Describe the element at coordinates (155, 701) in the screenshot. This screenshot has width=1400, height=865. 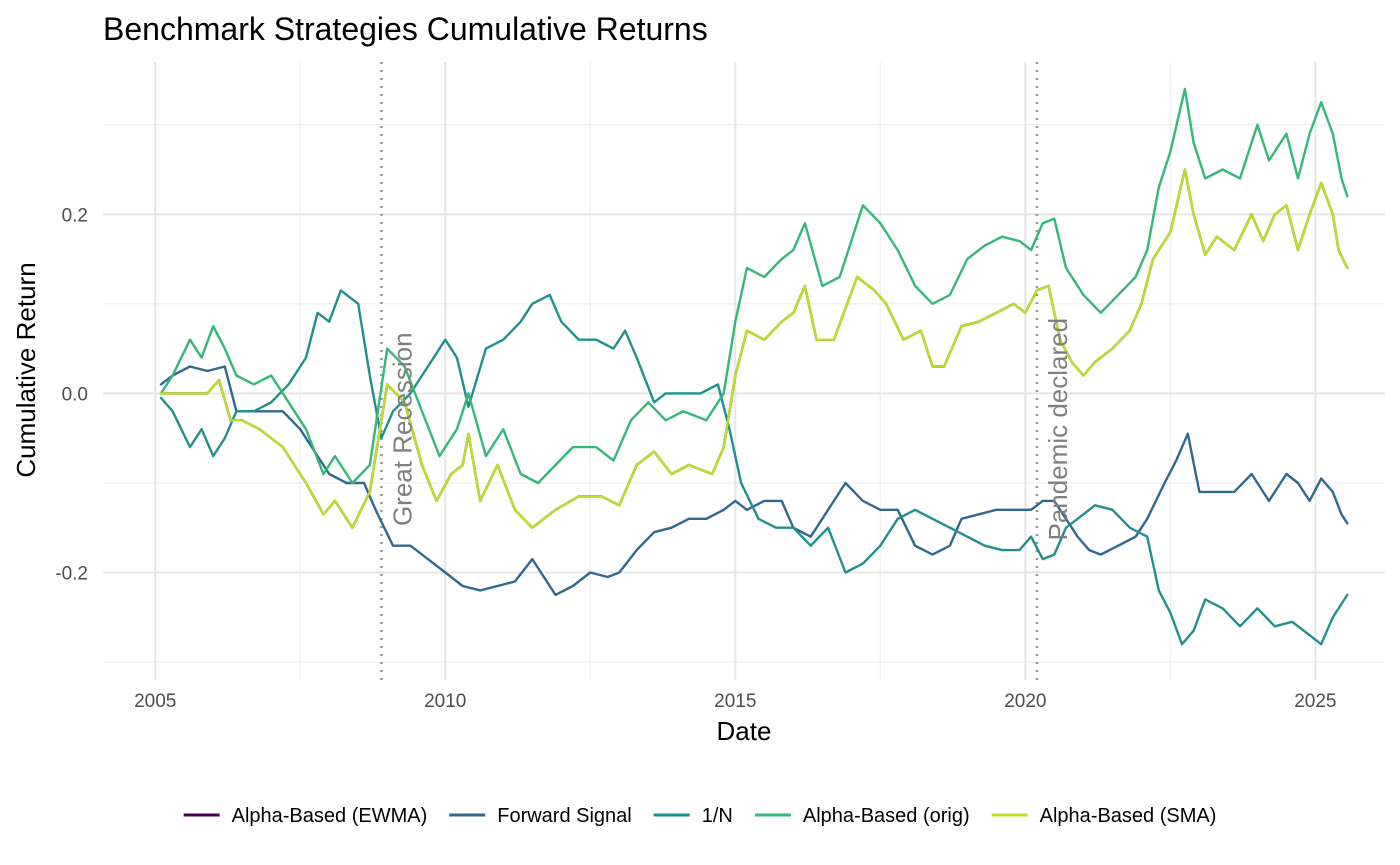
I see `x-tick-label: 2005` at that location.